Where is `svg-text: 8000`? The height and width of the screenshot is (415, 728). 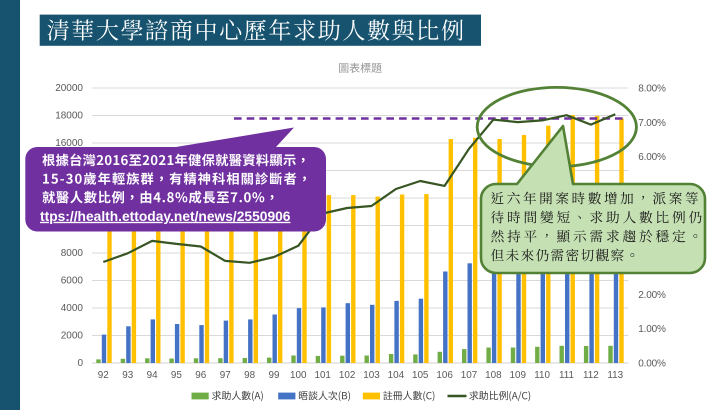
svg-text: 8000 is located at coordinates (72, 253).